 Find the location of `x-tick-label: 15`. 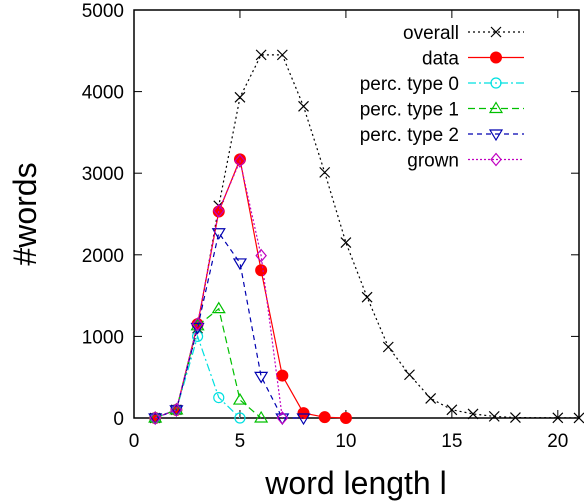

x-tick-label: 15 is located at coordinates (451, 441).